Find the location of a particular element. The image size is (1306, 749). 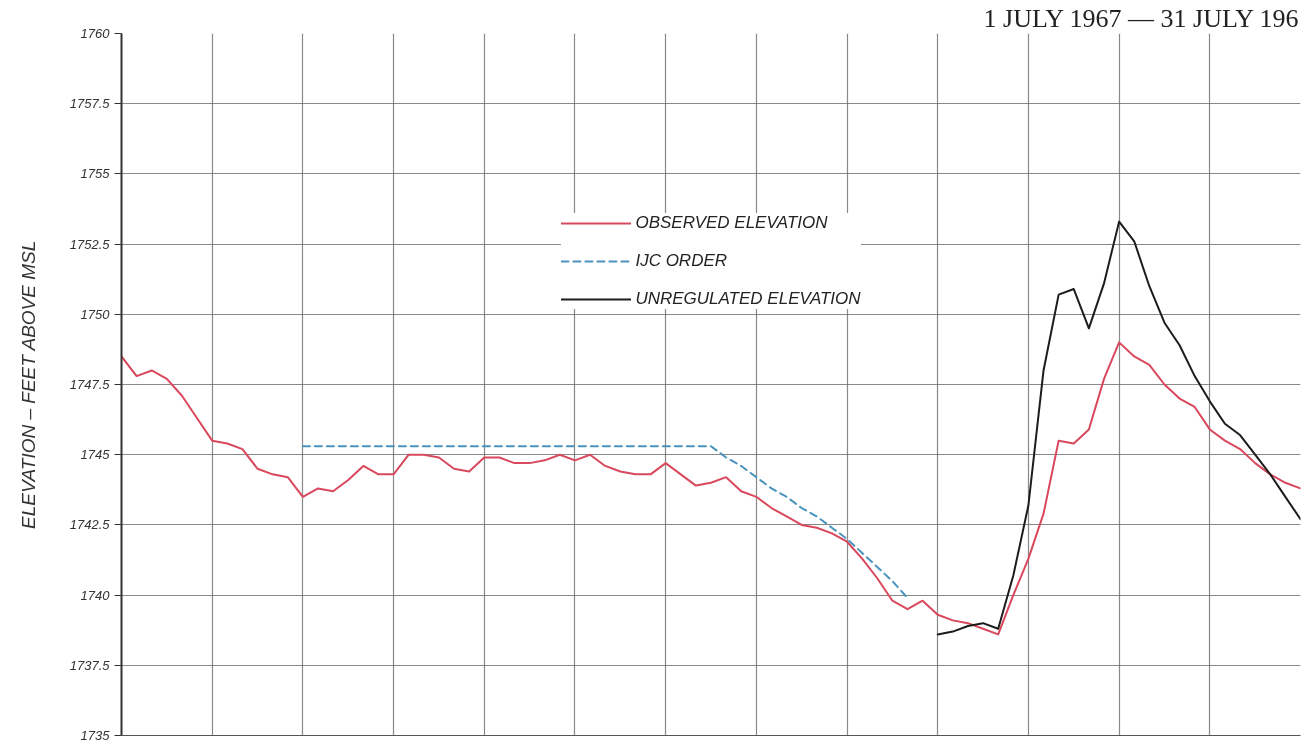

y-tick-label: 1737.5 is located at coordinates (90, 665).